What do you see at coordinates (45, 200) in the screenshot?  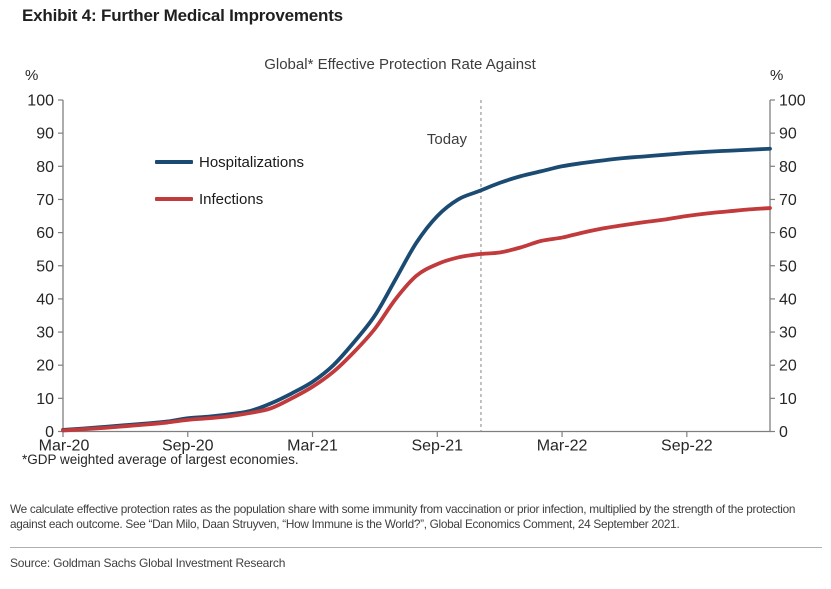 I see `y-tick-label-left: 70` at bounding box center [45, 200].